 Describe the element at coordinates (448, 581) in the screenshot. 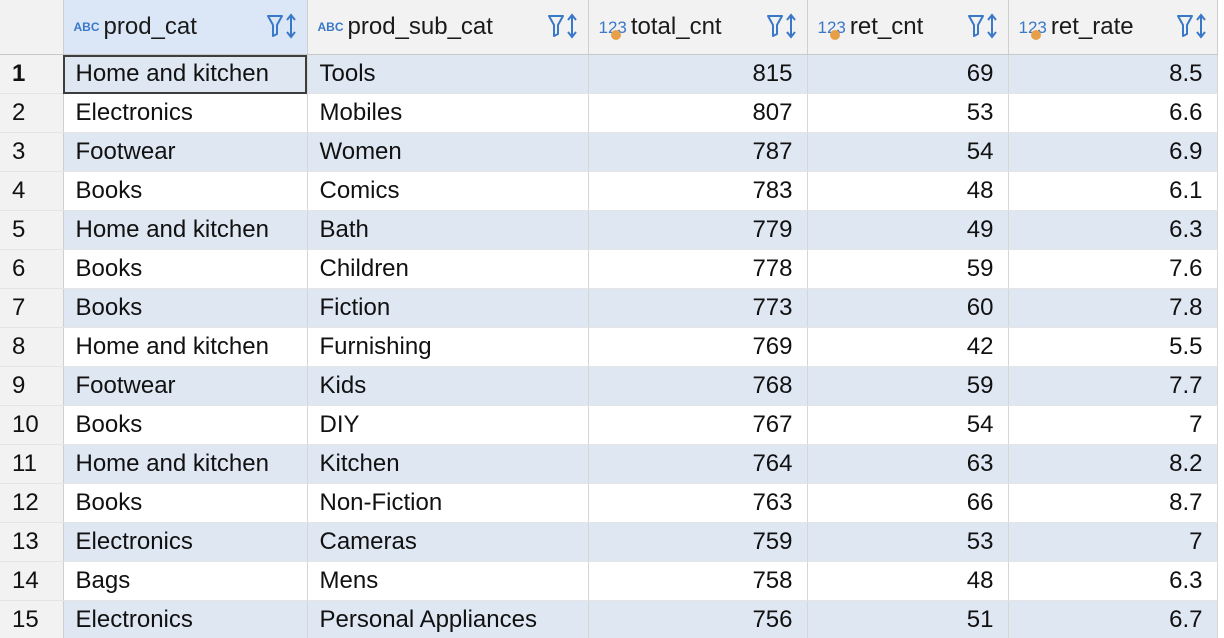

I see `cell-prod-sub-cat: Mens` at that location.